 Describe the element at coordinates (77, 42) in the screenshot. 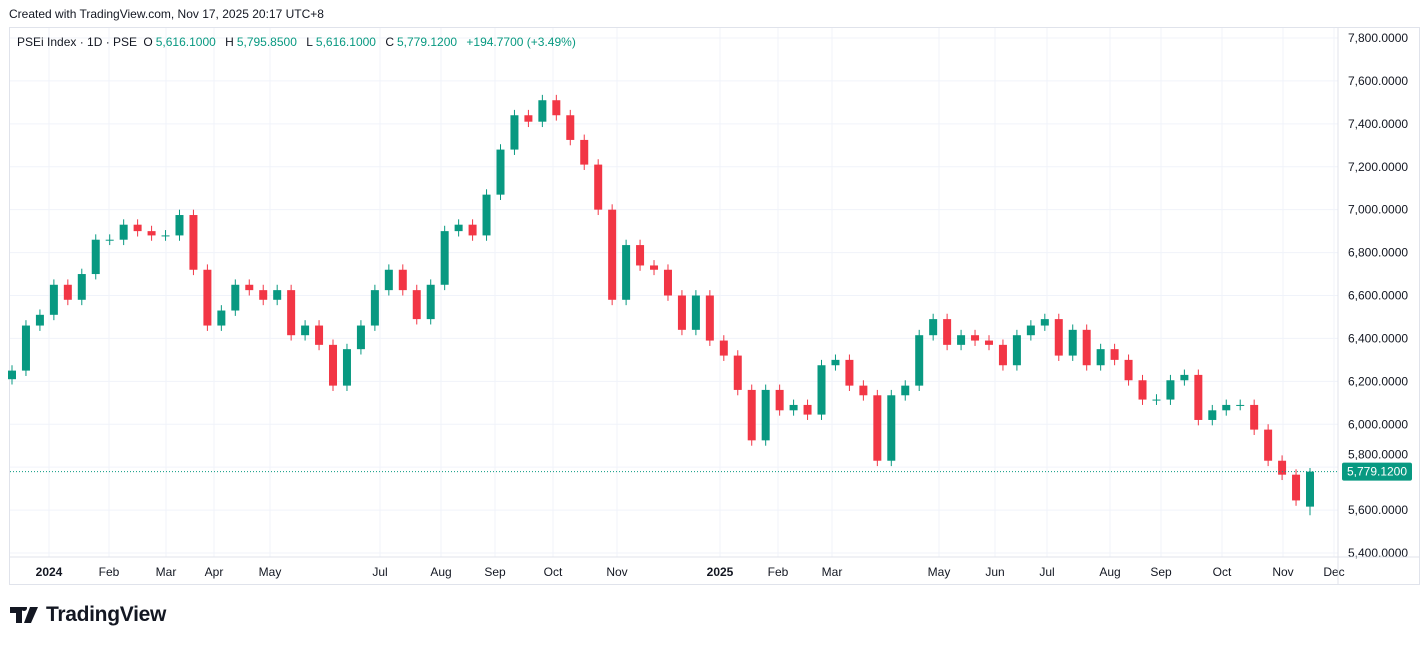

I see `symbol-label: PSEi Index · 1D · PSE` at that location.